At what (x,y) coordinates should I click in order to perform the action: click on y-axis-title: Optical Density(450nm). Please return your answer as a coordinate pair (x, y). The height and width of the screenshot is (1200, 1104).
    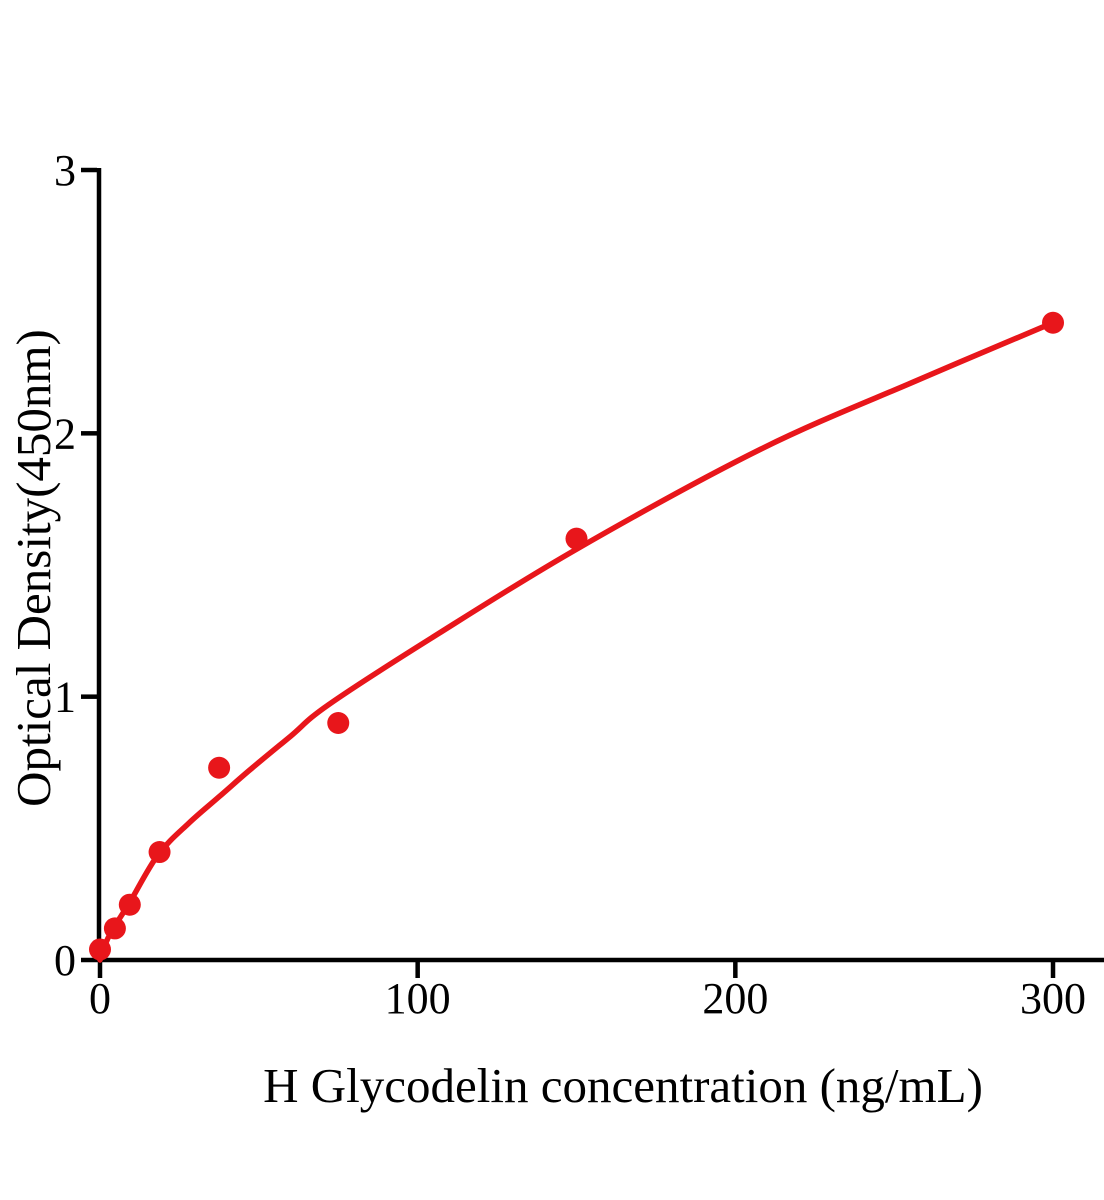
    Looking at the image, I should click on (33, 568).